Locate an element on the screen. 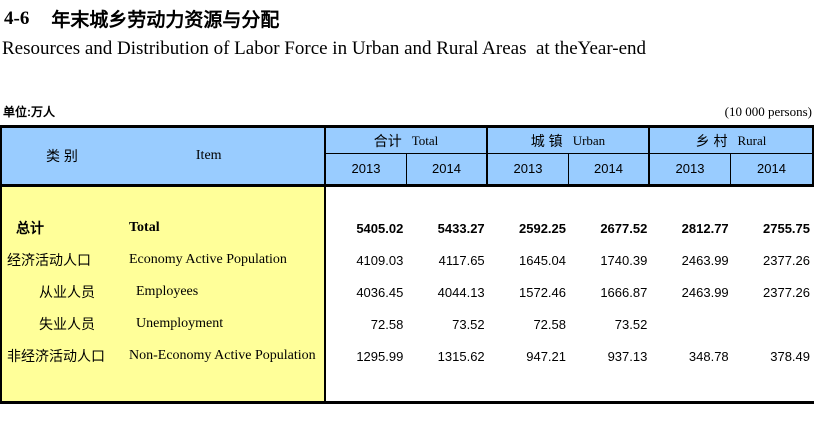 The image size is (814, 439). header-cell-item: 类 别 Item is located at coordinates (164, 156).